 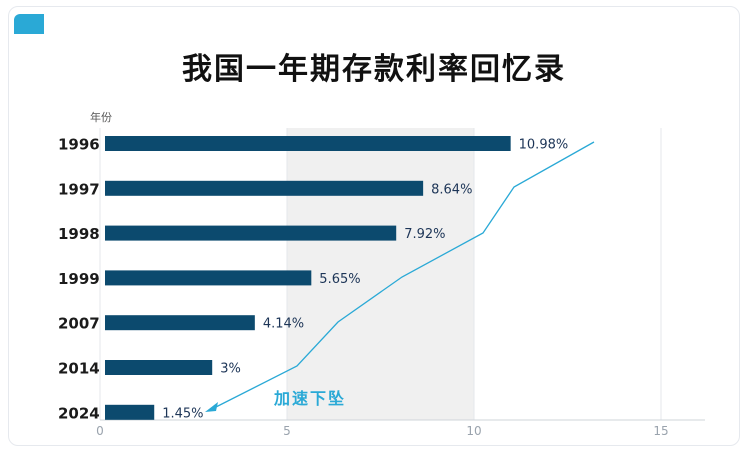 What do you see at coordinates (308, 143) in the screenshot?
I see `bar-1996` at bounding box center [308, 143].